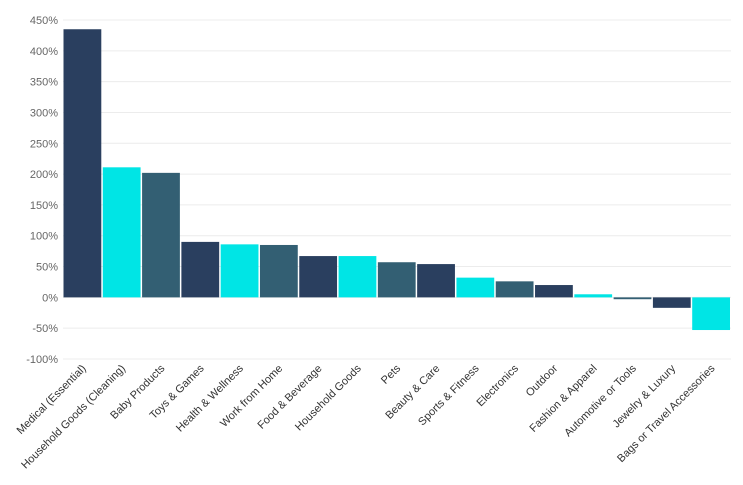 The image size is (743, 485). I want to click on y-tick-label: 350%, so click(44, 83).